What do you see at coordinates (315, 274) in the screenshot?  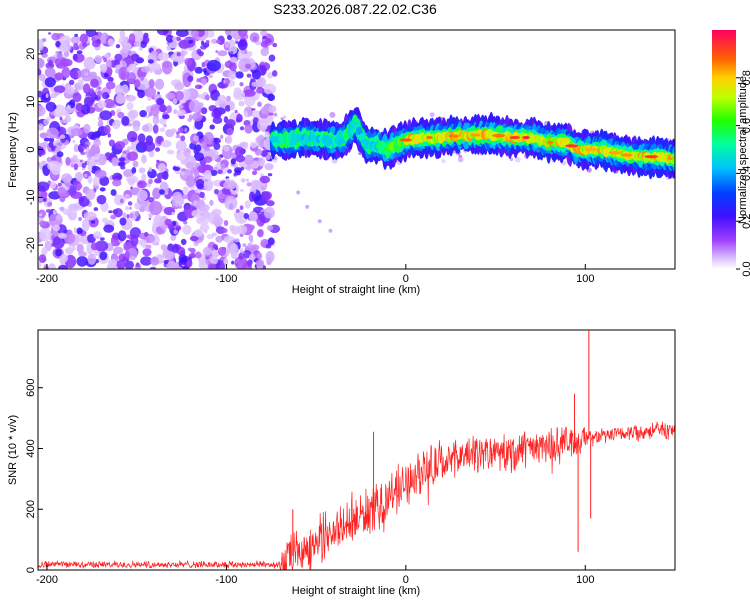 I see `heatmap-x-ticks: -200 -100 0 100` at bounding box center [315, 274].